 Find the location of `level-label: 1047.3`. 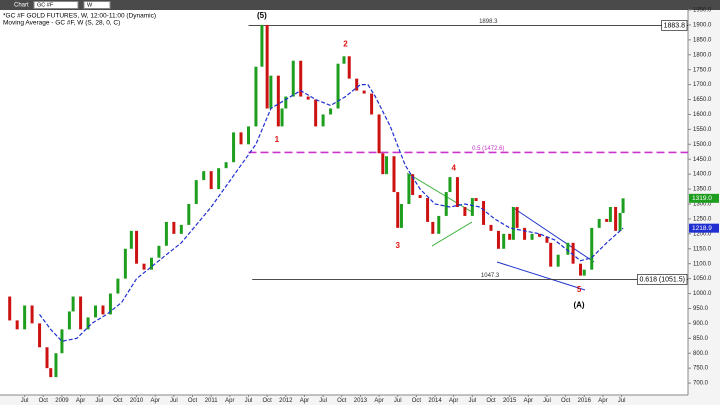

level-label: 1047.3 is located at coordinates (490, 276).